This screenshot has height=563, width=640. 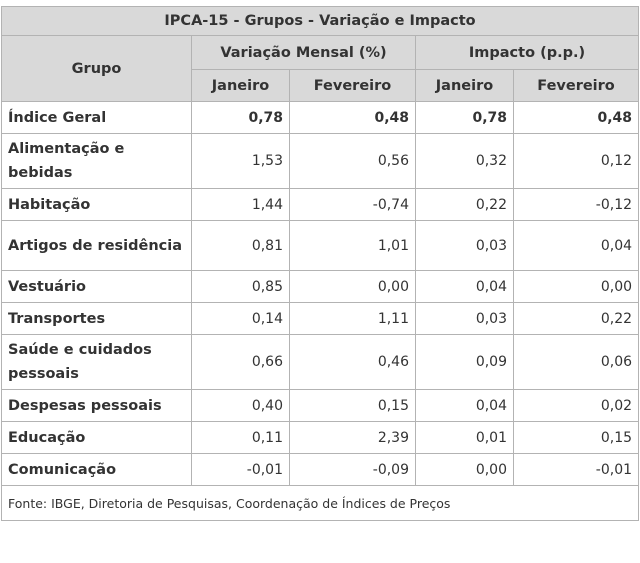 I want to click on cell-impacto-fevereiro: 0,48, so click(x=576, y=117).